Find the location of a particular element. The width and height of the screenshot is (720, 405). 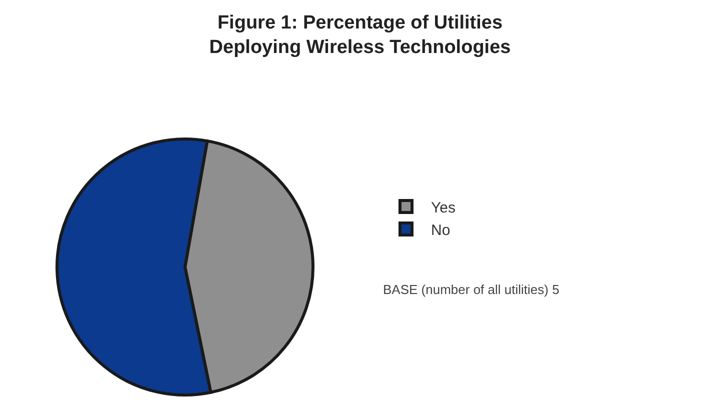

text: BASE (number of all utilities) 5 is located at coordinates (471, 289).